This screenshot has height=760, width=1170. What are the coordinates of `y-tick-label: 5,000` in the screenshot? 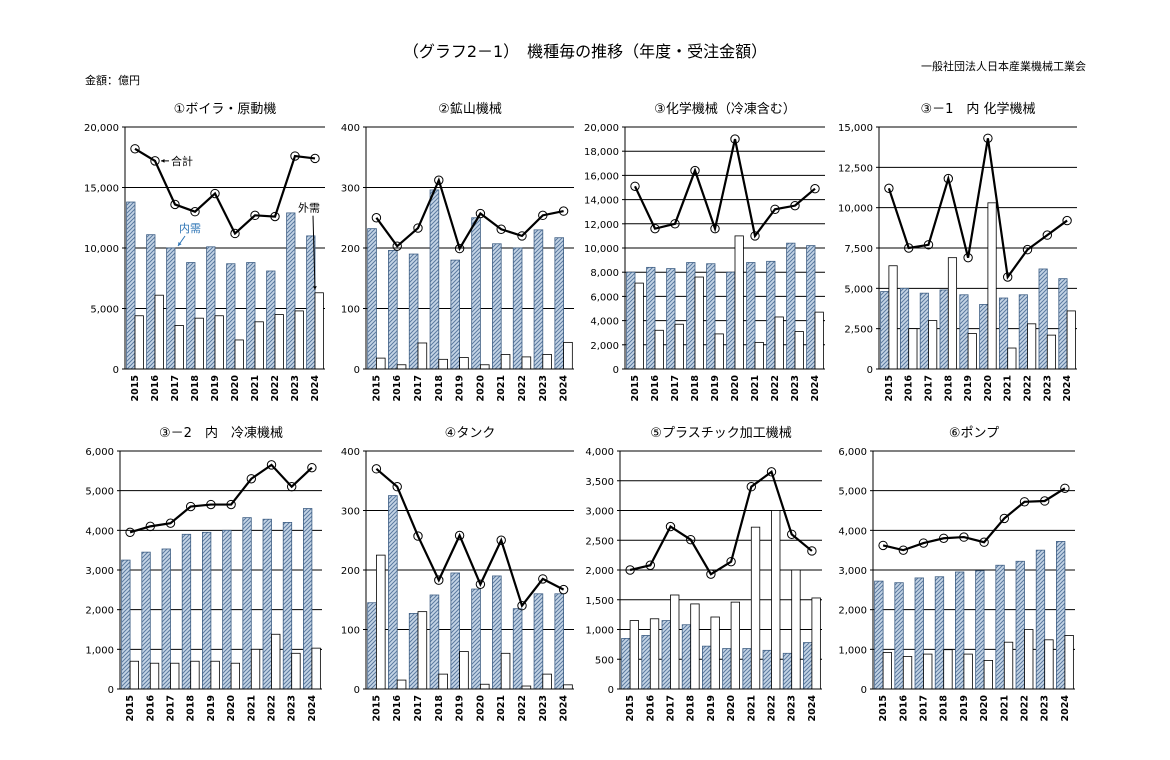 It's located at (852, 492).